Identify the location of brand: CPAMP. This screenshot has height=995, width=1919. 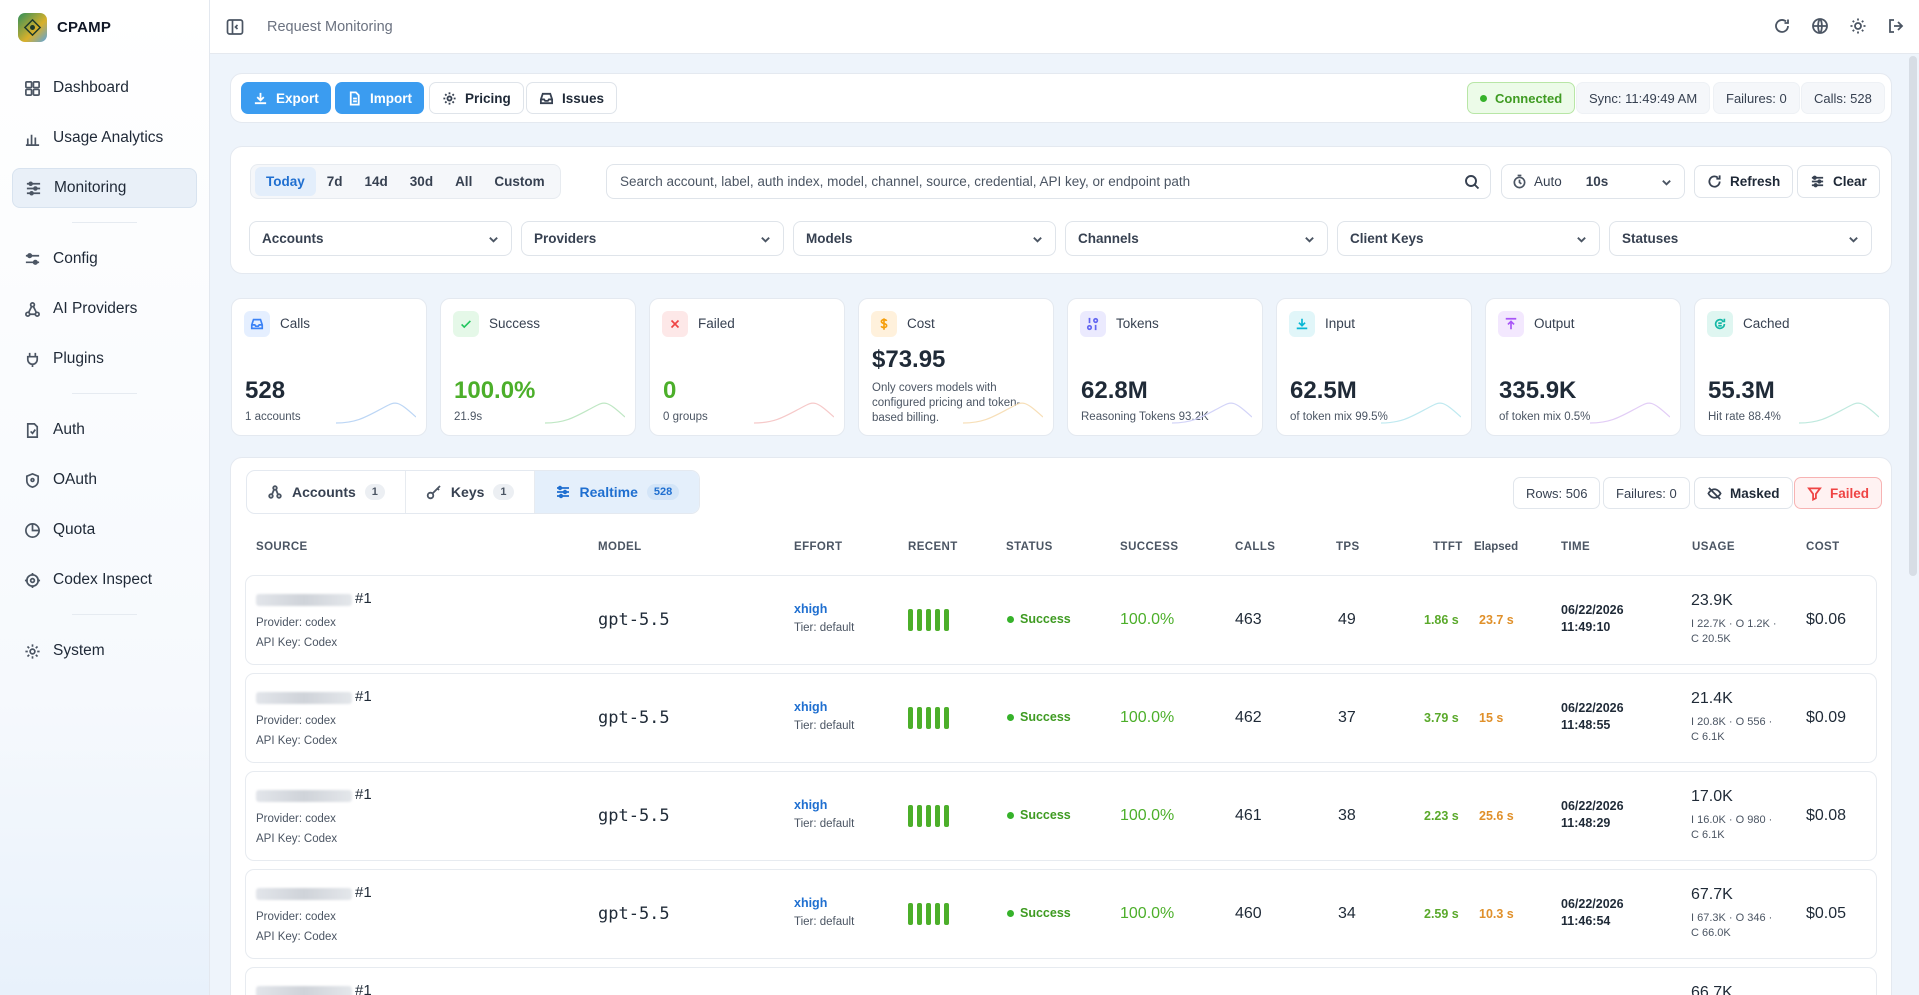
(104, 27).